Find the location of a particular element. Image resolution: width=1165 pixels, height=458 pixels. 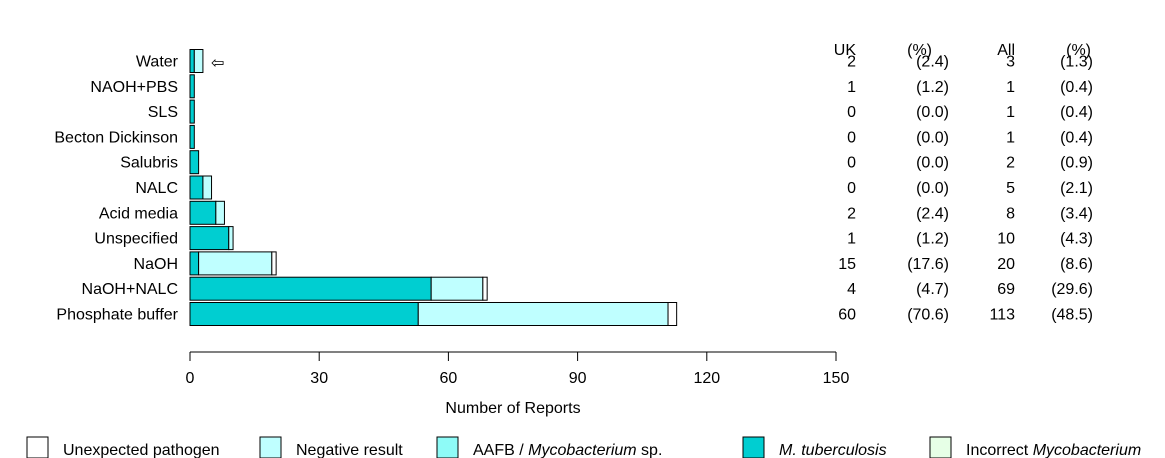

bar-unspecified-s2 is located at coordinates (231, 238).